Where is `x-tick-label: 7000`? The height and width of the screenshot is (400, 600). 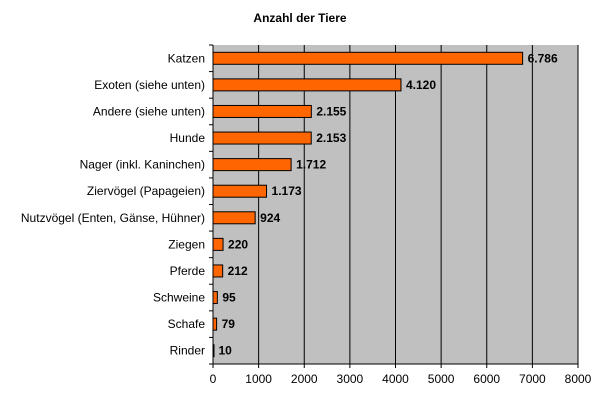
x-tick-label: 7000 is located at coordinates (532, 379).